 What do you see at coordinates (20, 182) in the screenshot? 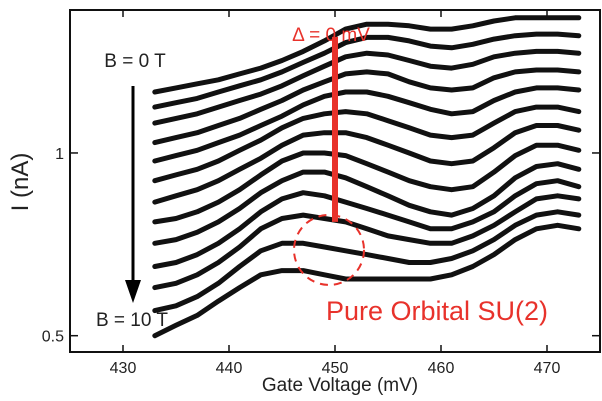
I see `y-axis-label: I (nA)` at bounding box center [20, 182].